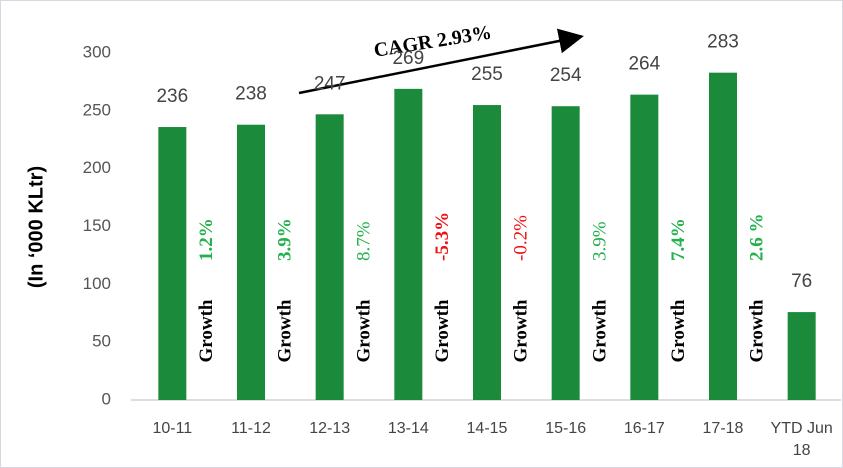  Describe the element at coordinates (172, 428) in the screenshot. I see `x-tick-label: 10-11` at that location.